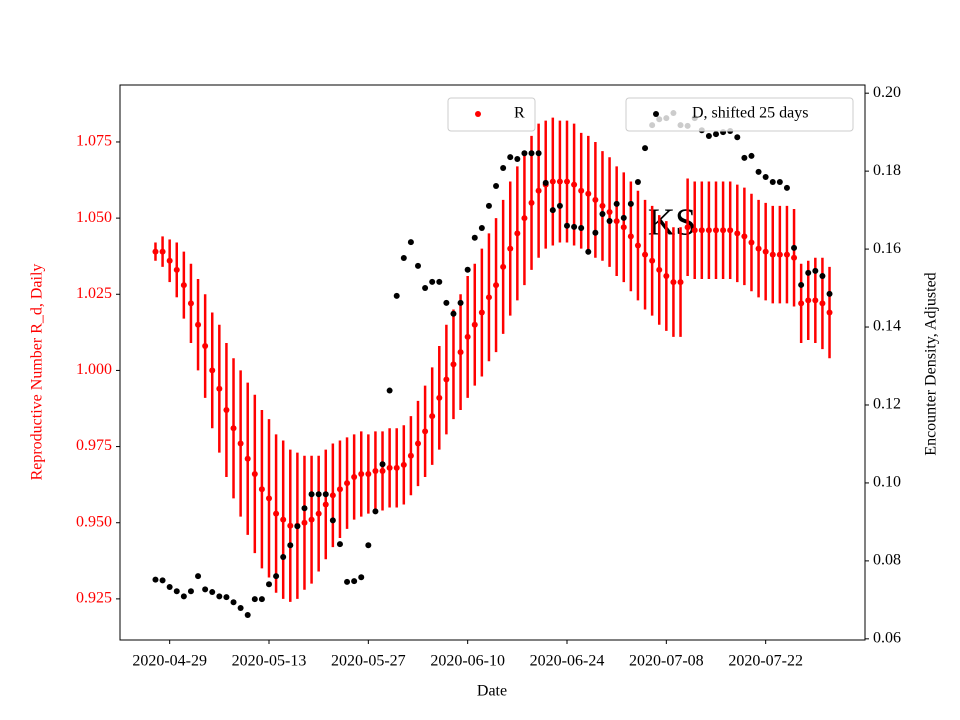 This screenshot has height=720, width=960. What do you see at coordinates (37, 372) in the screenshot?
I see `y-axis-label: Reproductive Number R_d, Daily` at bounding box center [37, 372].